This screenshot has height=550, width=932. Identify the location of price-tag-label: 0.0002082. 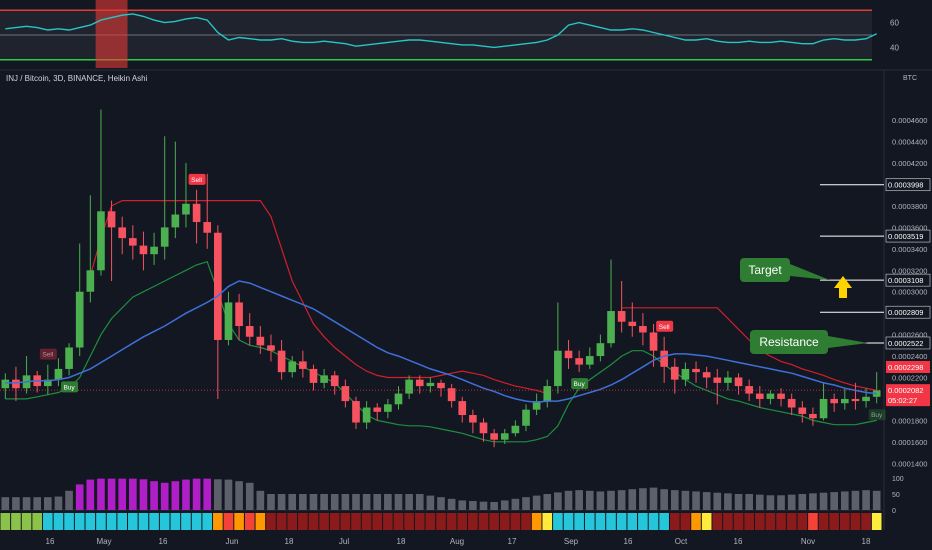
(905, 390).